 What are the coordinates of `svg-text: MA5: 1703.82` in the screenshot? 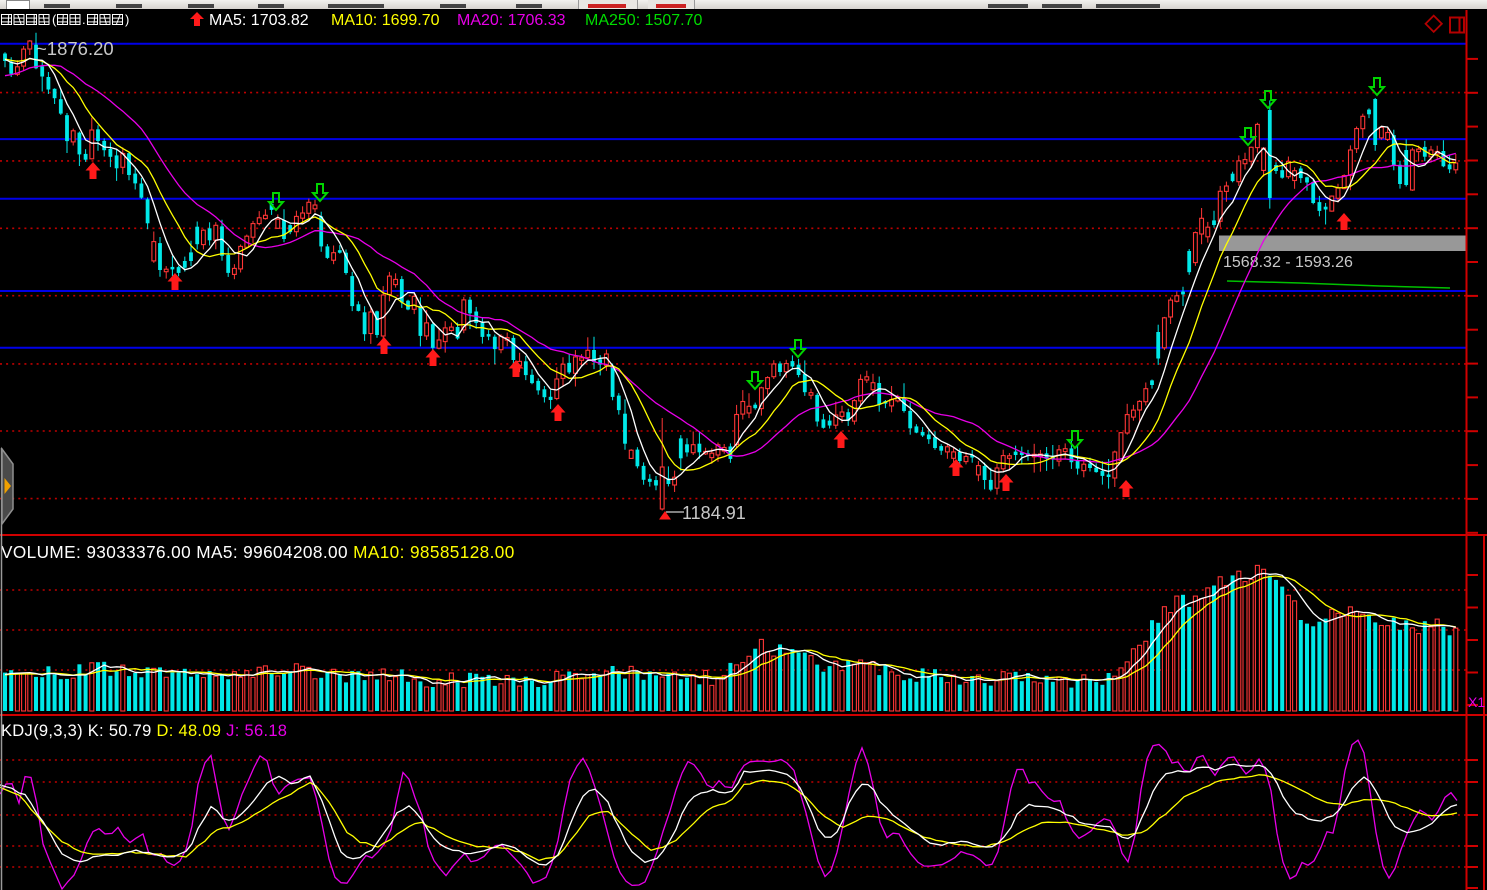 It's located at (259, 20).